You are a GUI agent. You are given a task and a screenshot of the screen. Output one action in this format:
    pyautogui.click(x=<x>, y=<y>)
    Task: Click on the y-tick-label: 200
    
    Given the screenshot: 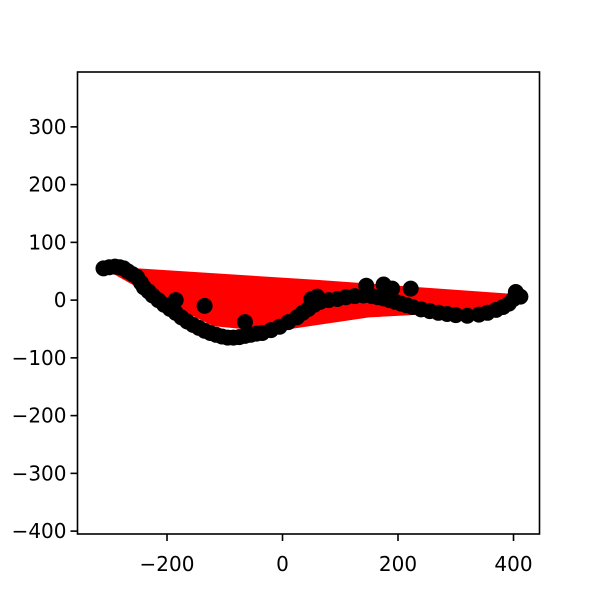 What is the action you would take?
    pyautogui.click(x=47, y=185)
    